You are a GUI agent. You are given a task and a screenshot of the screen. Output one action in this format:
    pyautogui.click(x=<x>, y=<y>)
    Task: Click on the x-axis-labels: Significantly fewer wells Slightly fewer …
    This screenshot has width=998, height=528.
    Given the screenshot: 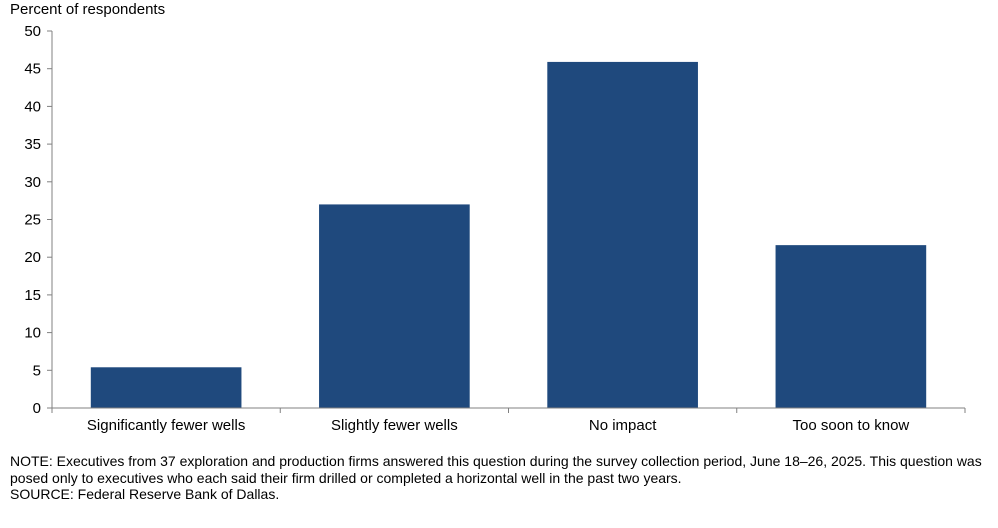 What is the action you would take?
    pyautogui.click(x=498, y=425)
    